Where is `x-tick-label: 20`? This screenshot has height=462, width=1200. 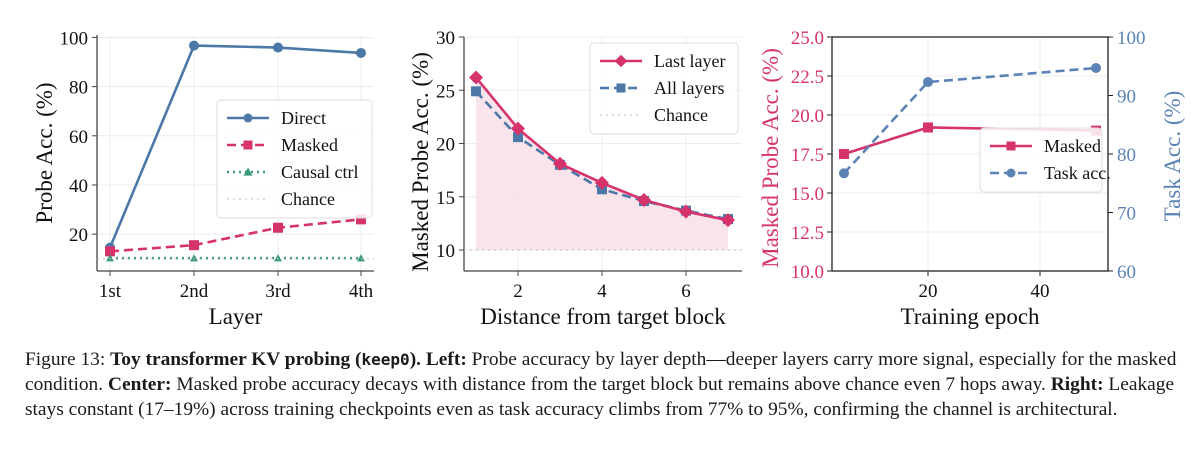 x-tick-label: 20 is located at coordinates (928, 291).